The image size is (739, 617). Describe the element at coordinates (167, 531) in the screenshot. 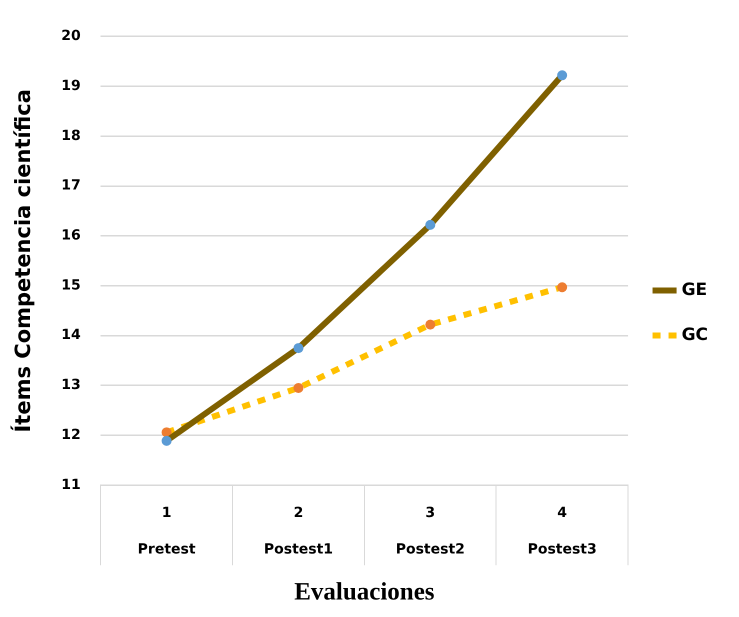

I see `category-label: 1 Pretest` at that location.